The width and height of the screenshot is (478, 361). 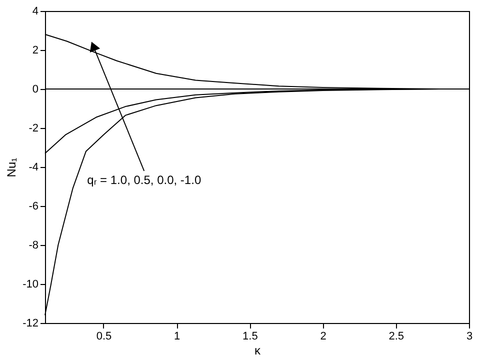 What do you see at coordinates (323, 336) in the screenshot?
I see `x-tick-label: 2` at bounding box center [323, 336].